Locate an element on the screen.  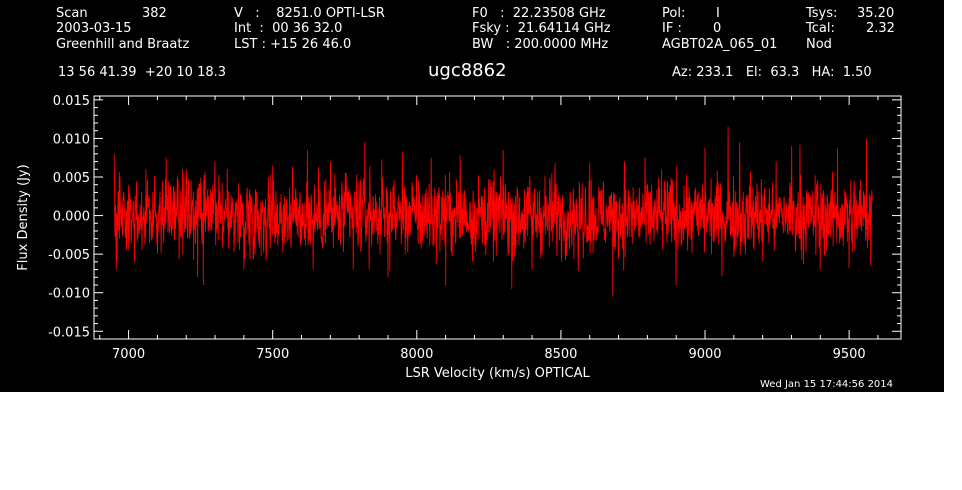
if-label: IF : is located at coordinates (672, 28).